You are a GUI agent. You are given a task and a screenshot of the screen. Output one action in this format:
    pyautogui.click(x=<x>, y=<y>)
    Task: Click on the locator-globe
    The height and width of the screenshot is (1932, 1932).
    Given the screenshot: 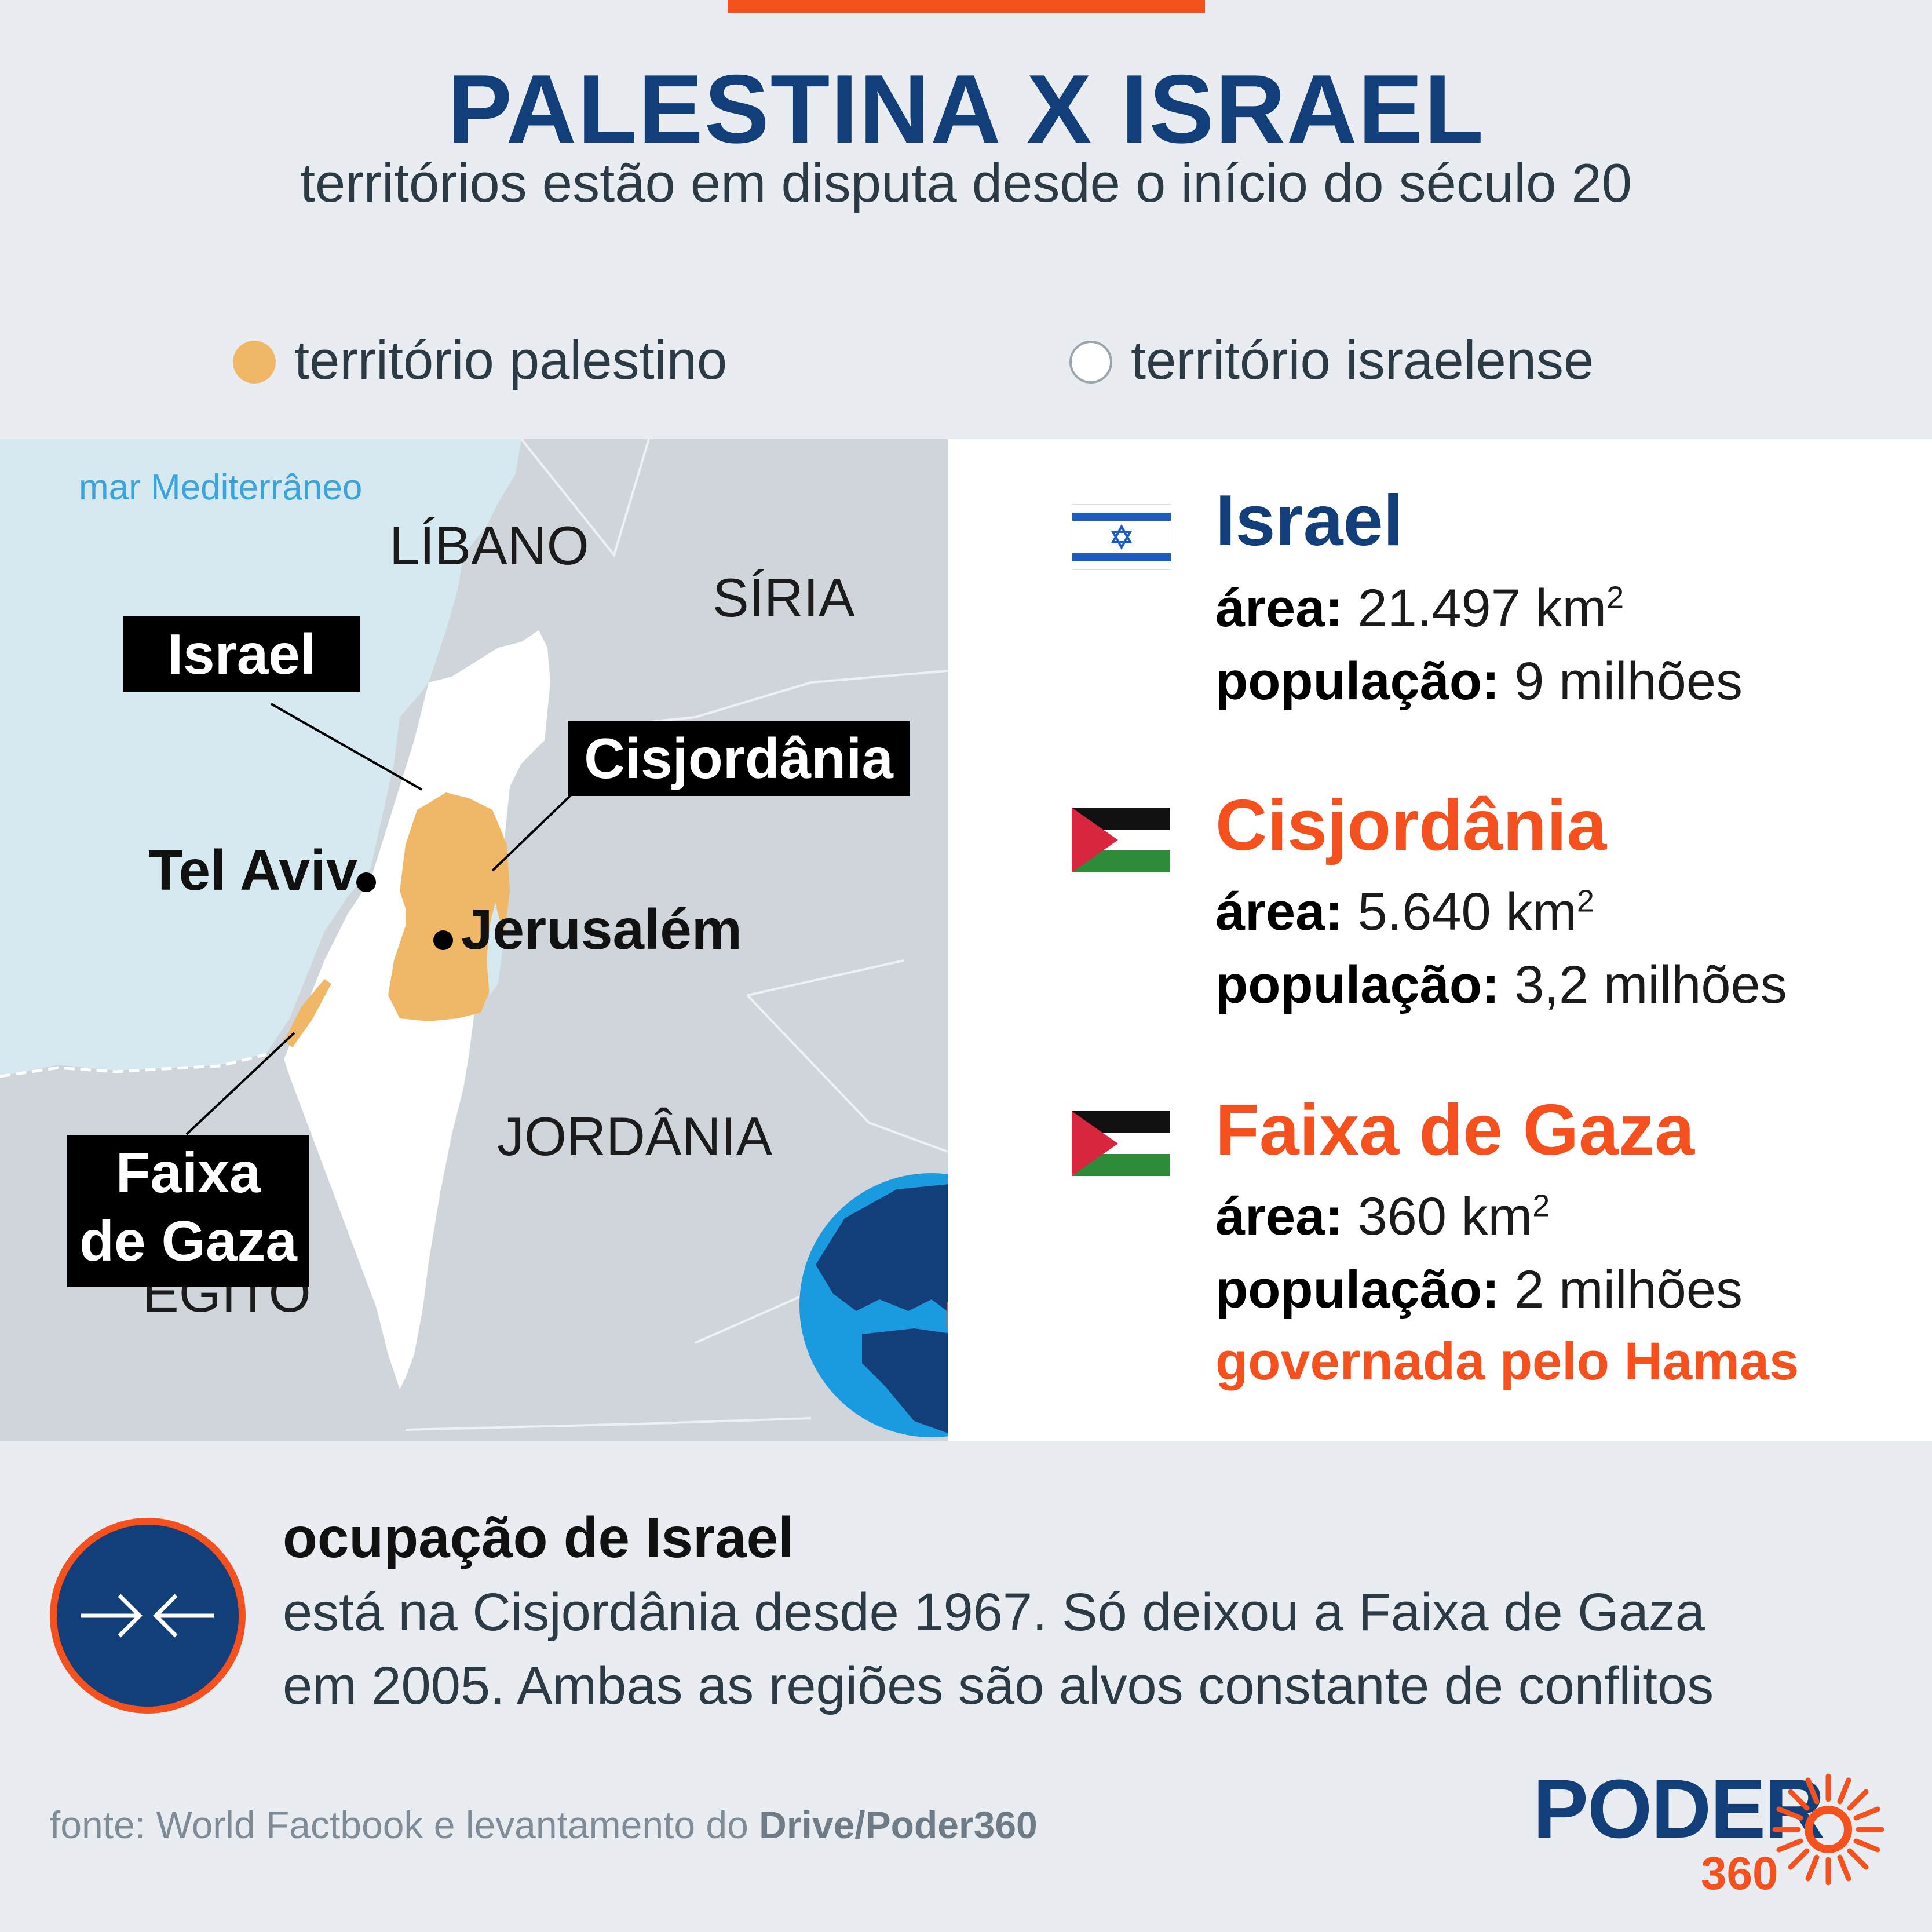 What is the action you would take?
    pyautogui.click(x=874, y=1305)
    